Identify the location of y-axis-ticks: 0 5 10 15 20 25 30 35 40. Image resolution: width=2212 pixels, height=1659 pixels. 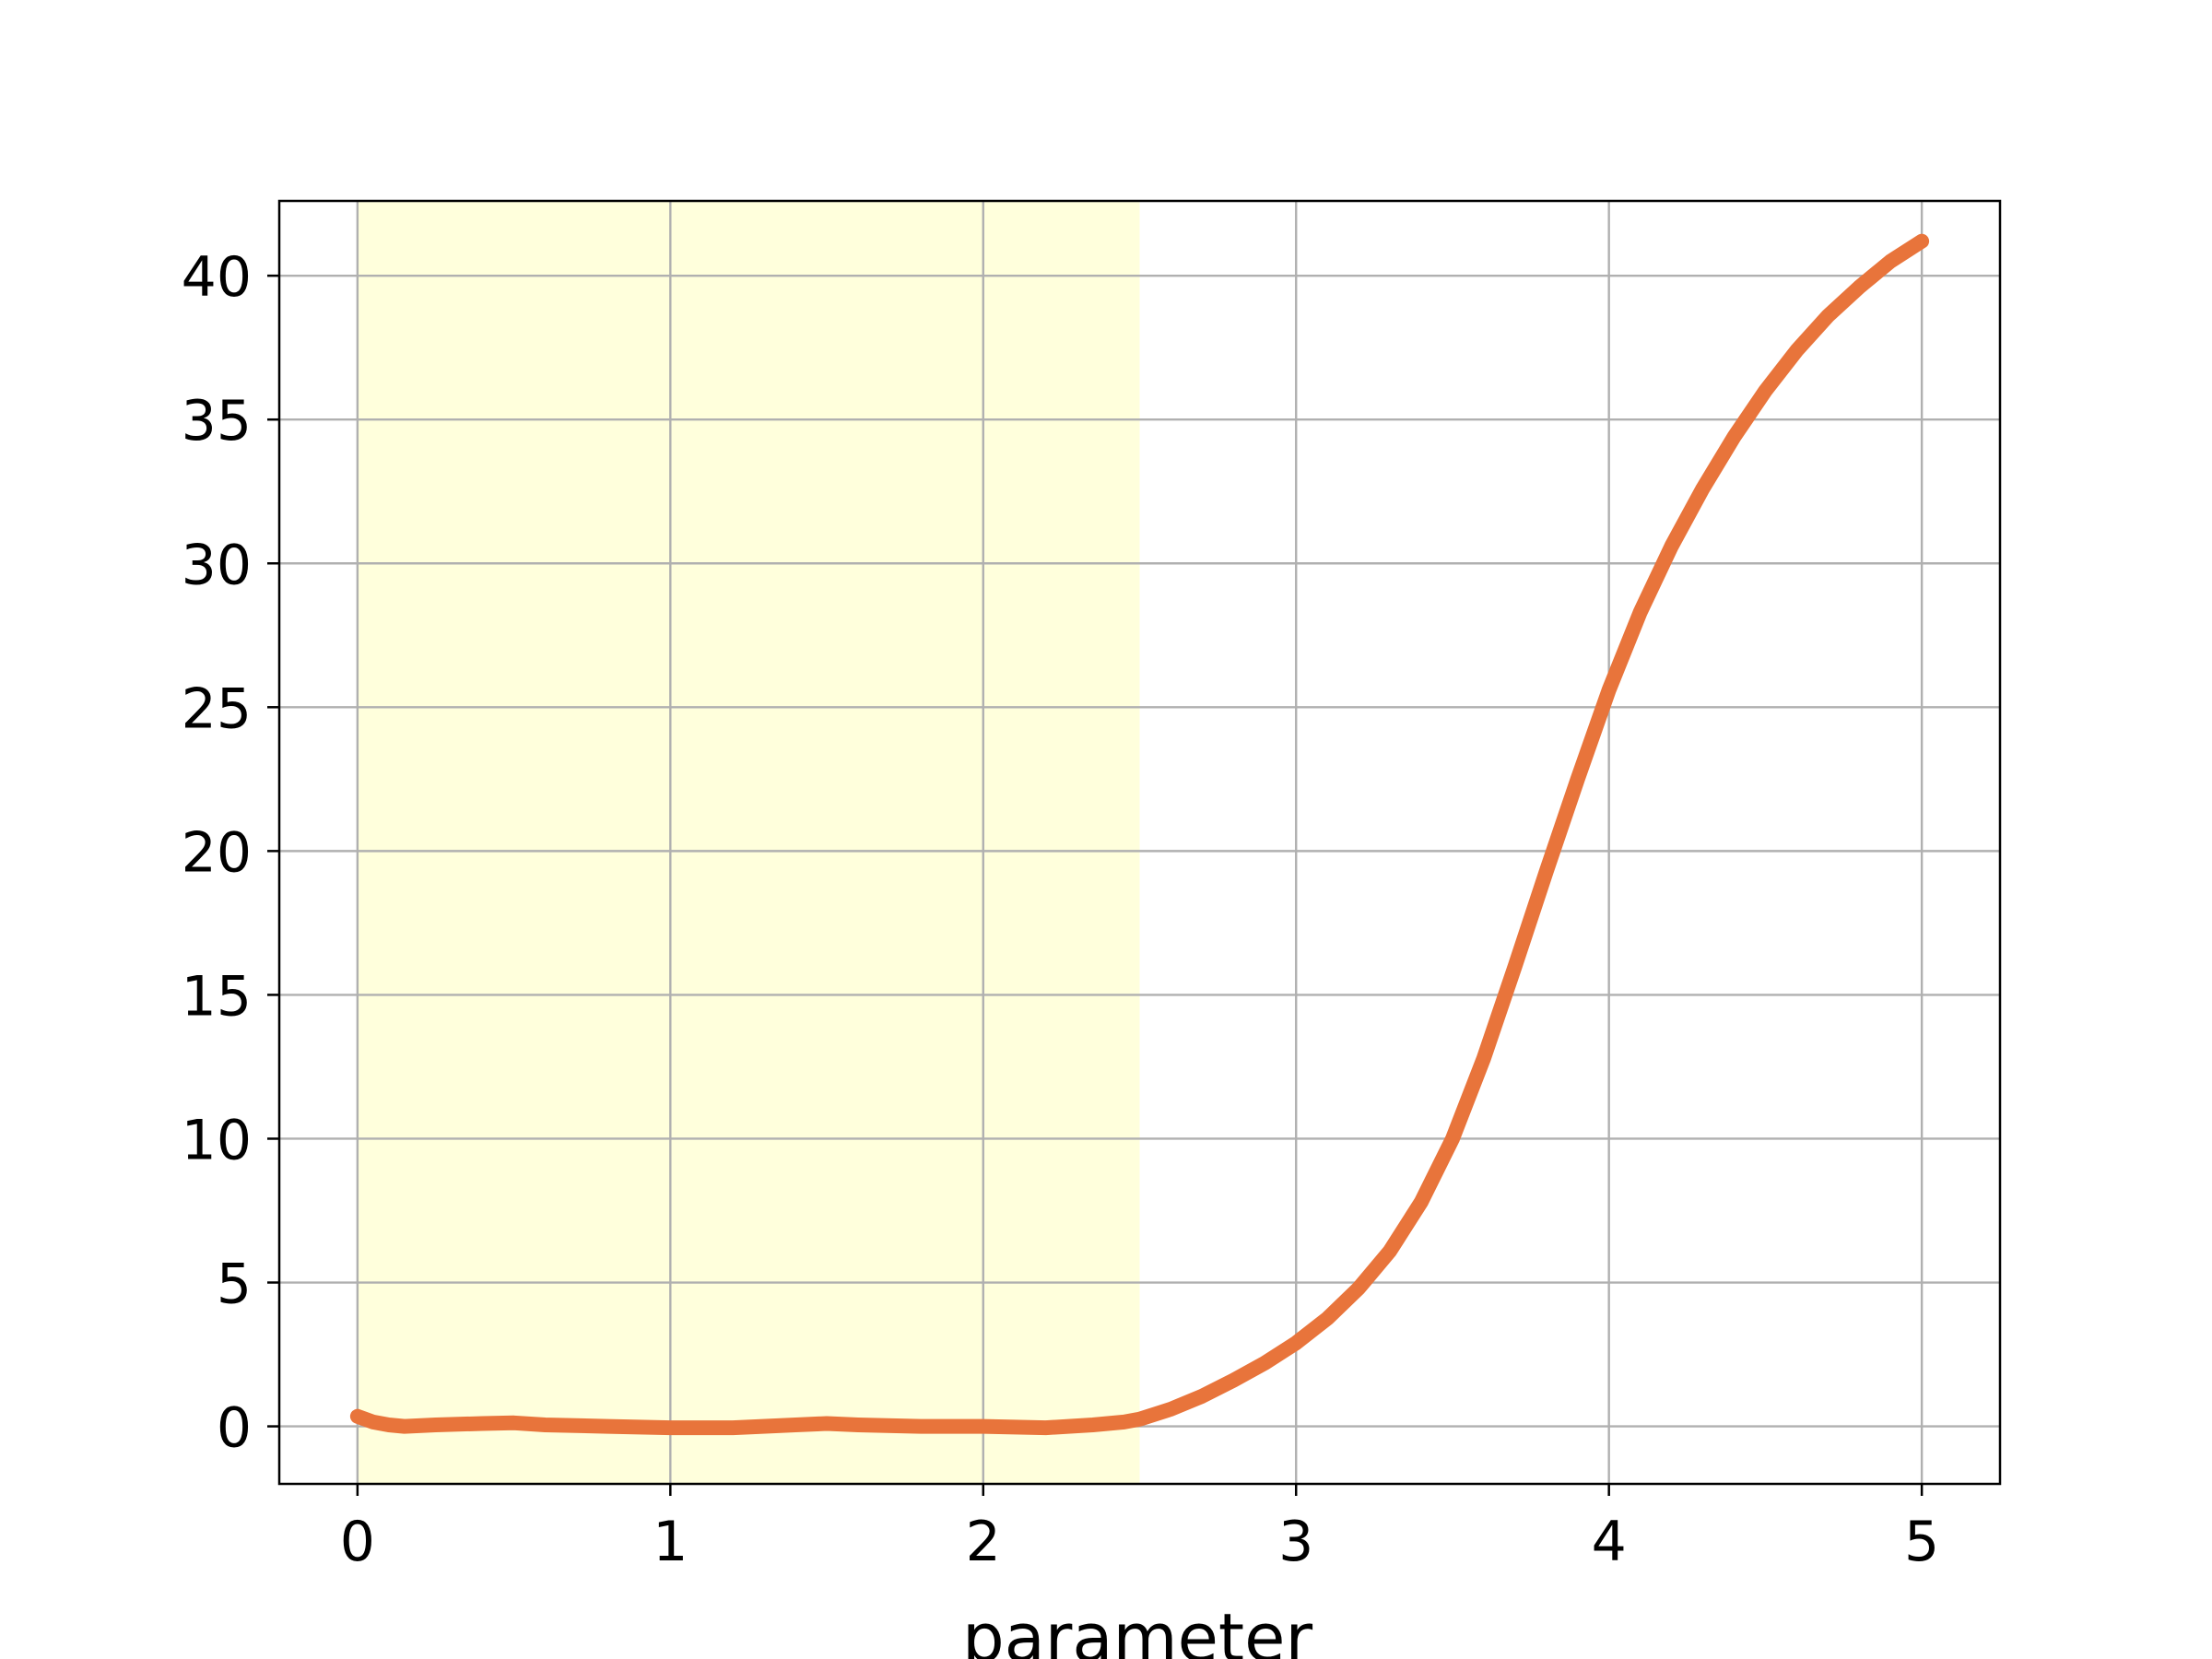
(230, 853).